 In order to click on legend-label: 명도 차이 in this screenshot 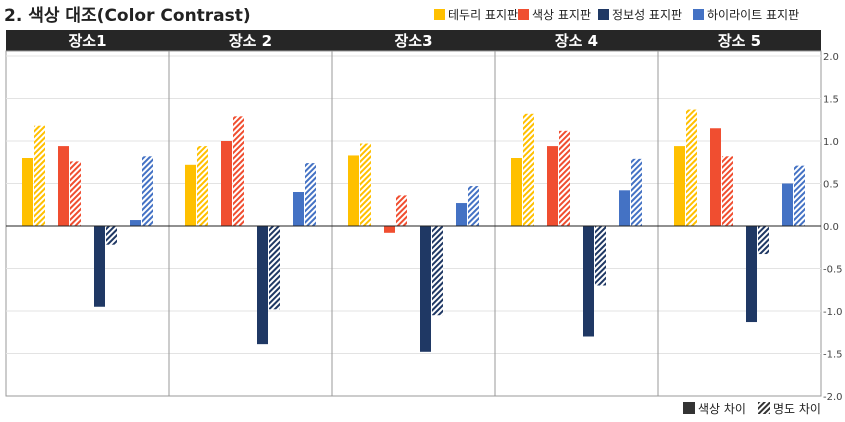, I will do `click(797, 409)`.